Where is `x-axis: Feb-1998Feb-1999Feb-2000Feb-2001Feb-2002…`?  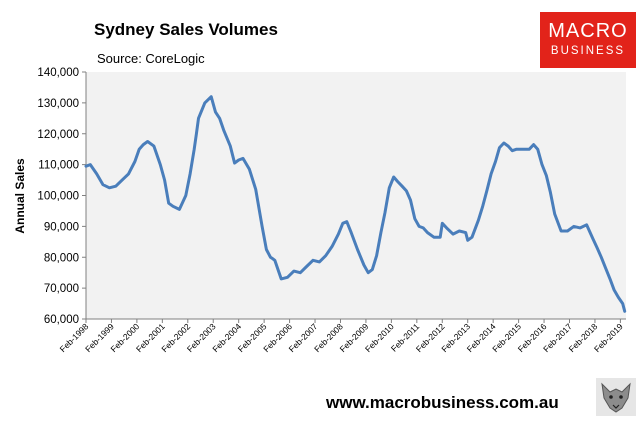
x-axis: Feb-1998Feb-1999Feb-2000Feb-2001Feb-2002… is located at coordinates (342, 336).